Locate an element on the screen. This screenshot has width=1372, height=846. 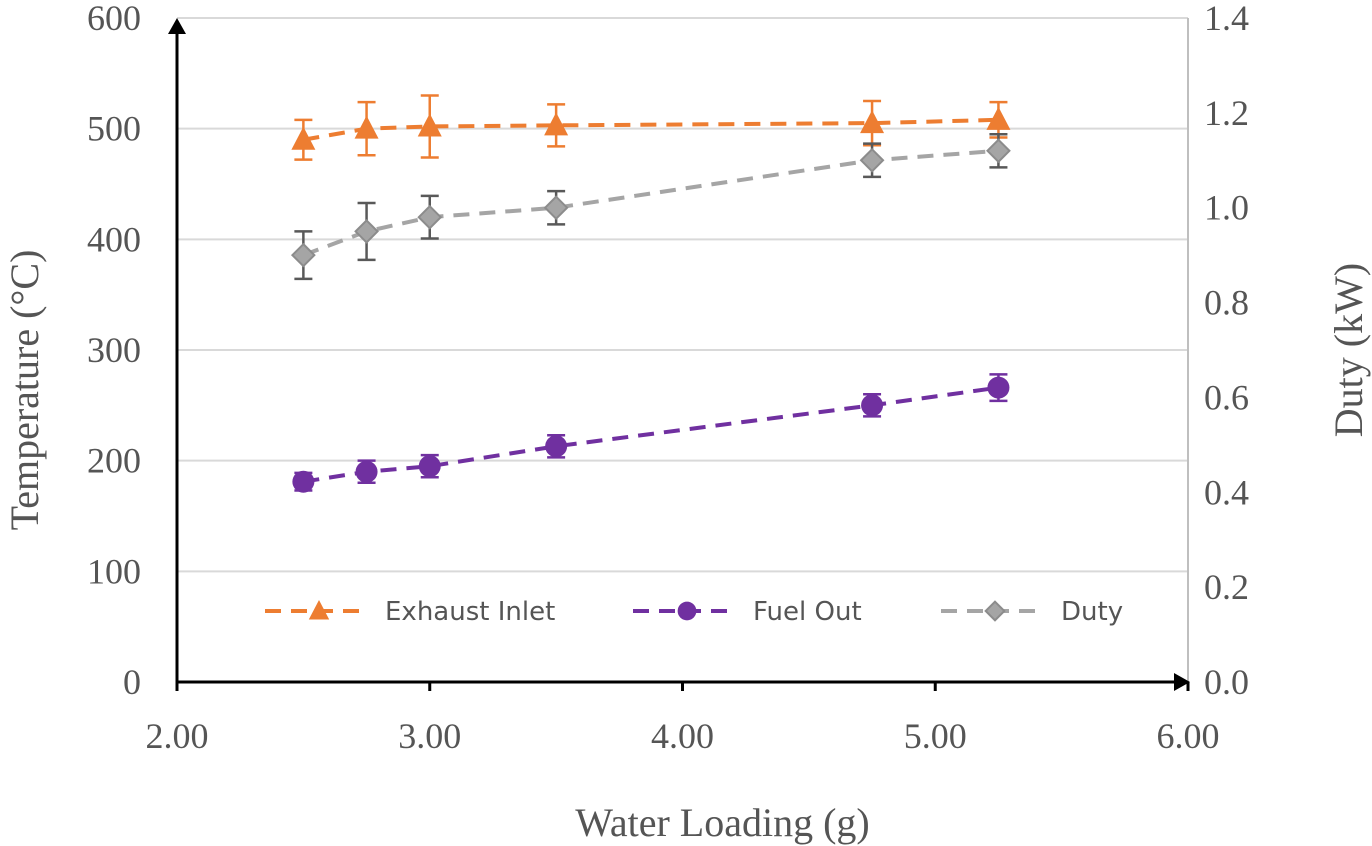
legend-label: Duty is located at coordinates (1092, 612).